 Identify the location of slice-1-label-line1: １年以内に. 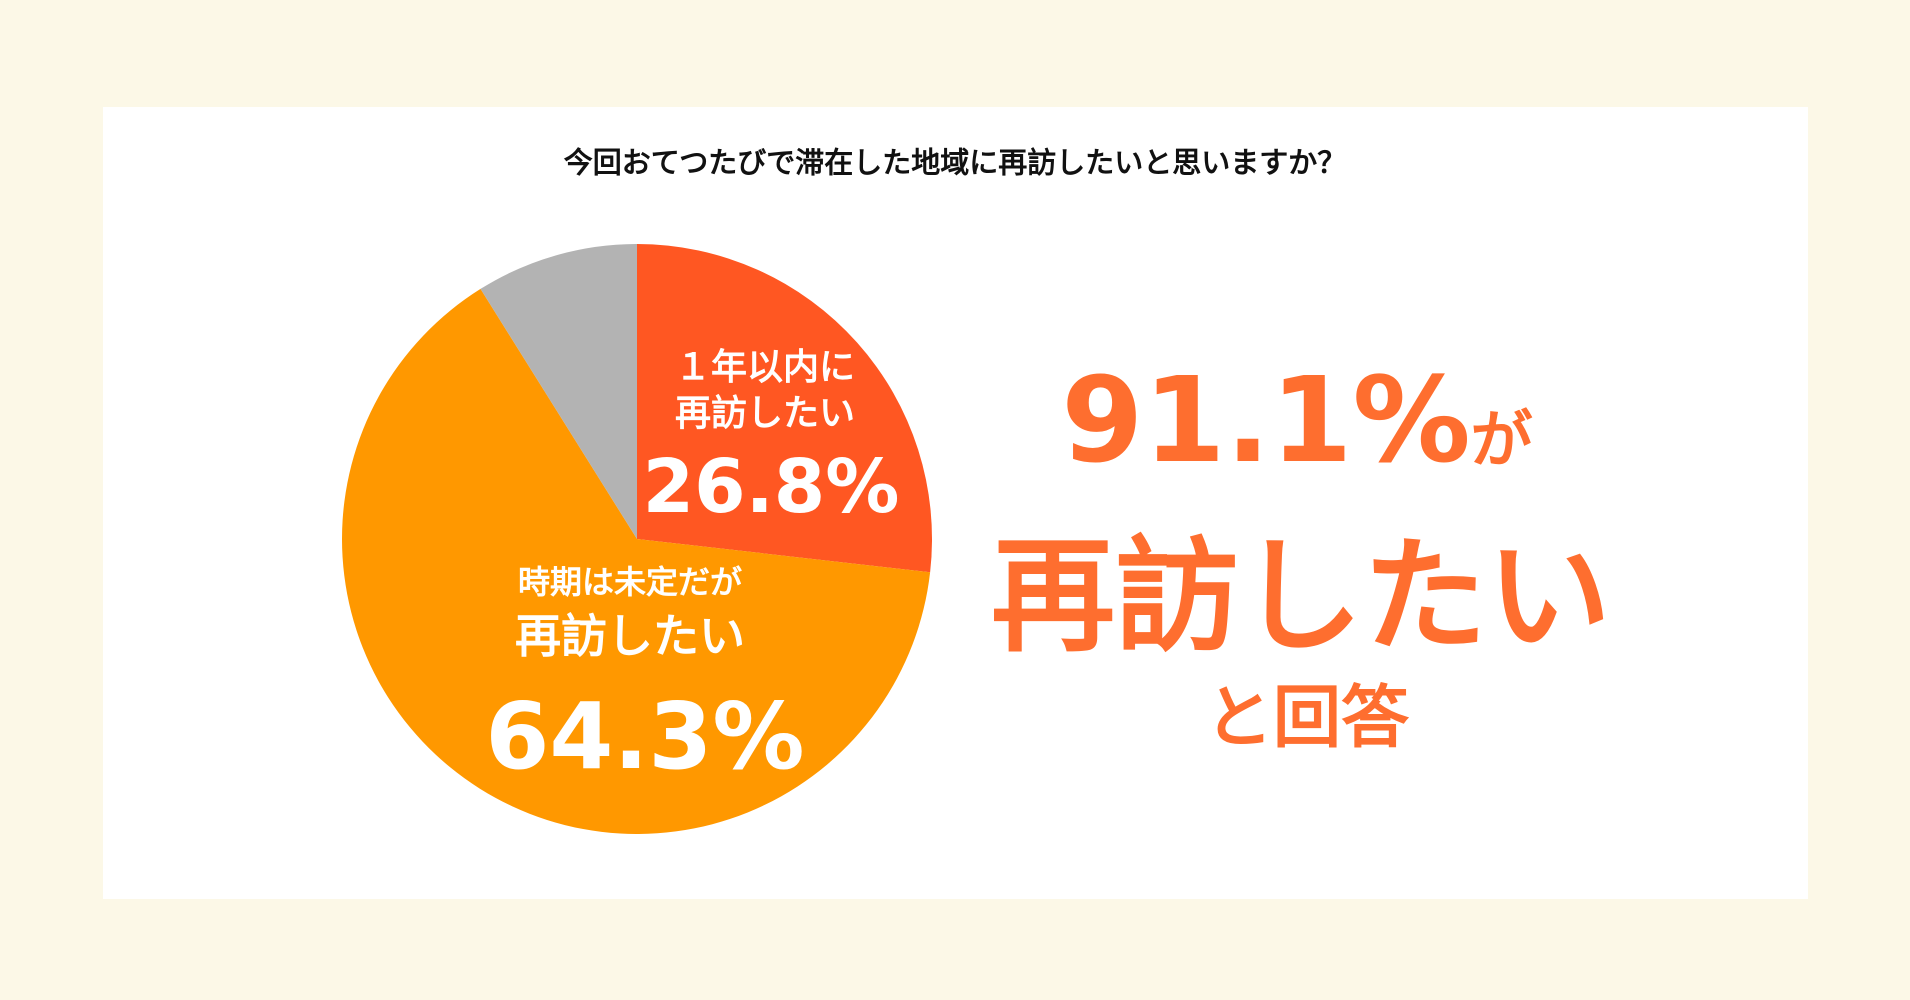
(765, 367).